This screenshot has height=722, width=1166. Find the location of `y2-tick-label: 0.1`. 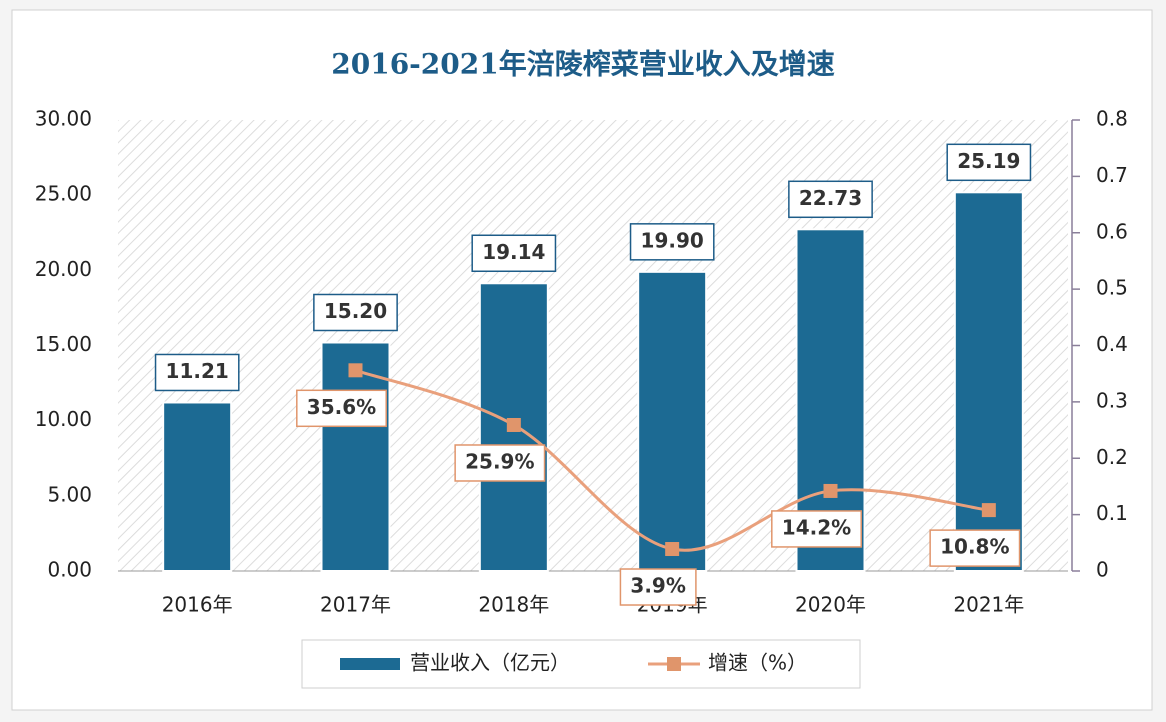

y2-tick-label: 0.1 is located at coordinates (1112, 513).